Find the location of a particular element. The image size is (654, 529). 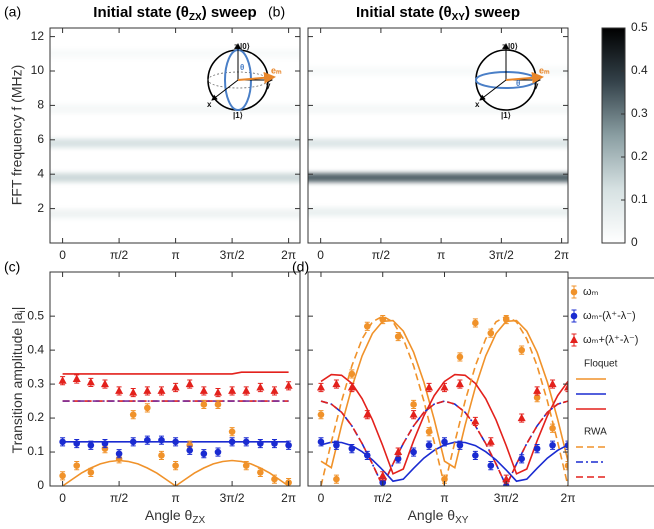

heatmap is located at coordinates (438, 141).